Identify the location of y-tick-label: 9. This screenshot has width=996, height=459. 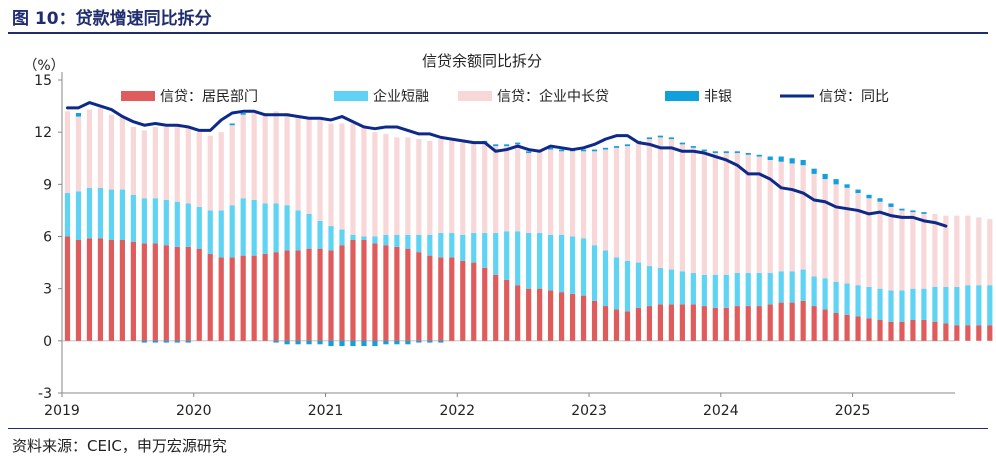
(47, 185).